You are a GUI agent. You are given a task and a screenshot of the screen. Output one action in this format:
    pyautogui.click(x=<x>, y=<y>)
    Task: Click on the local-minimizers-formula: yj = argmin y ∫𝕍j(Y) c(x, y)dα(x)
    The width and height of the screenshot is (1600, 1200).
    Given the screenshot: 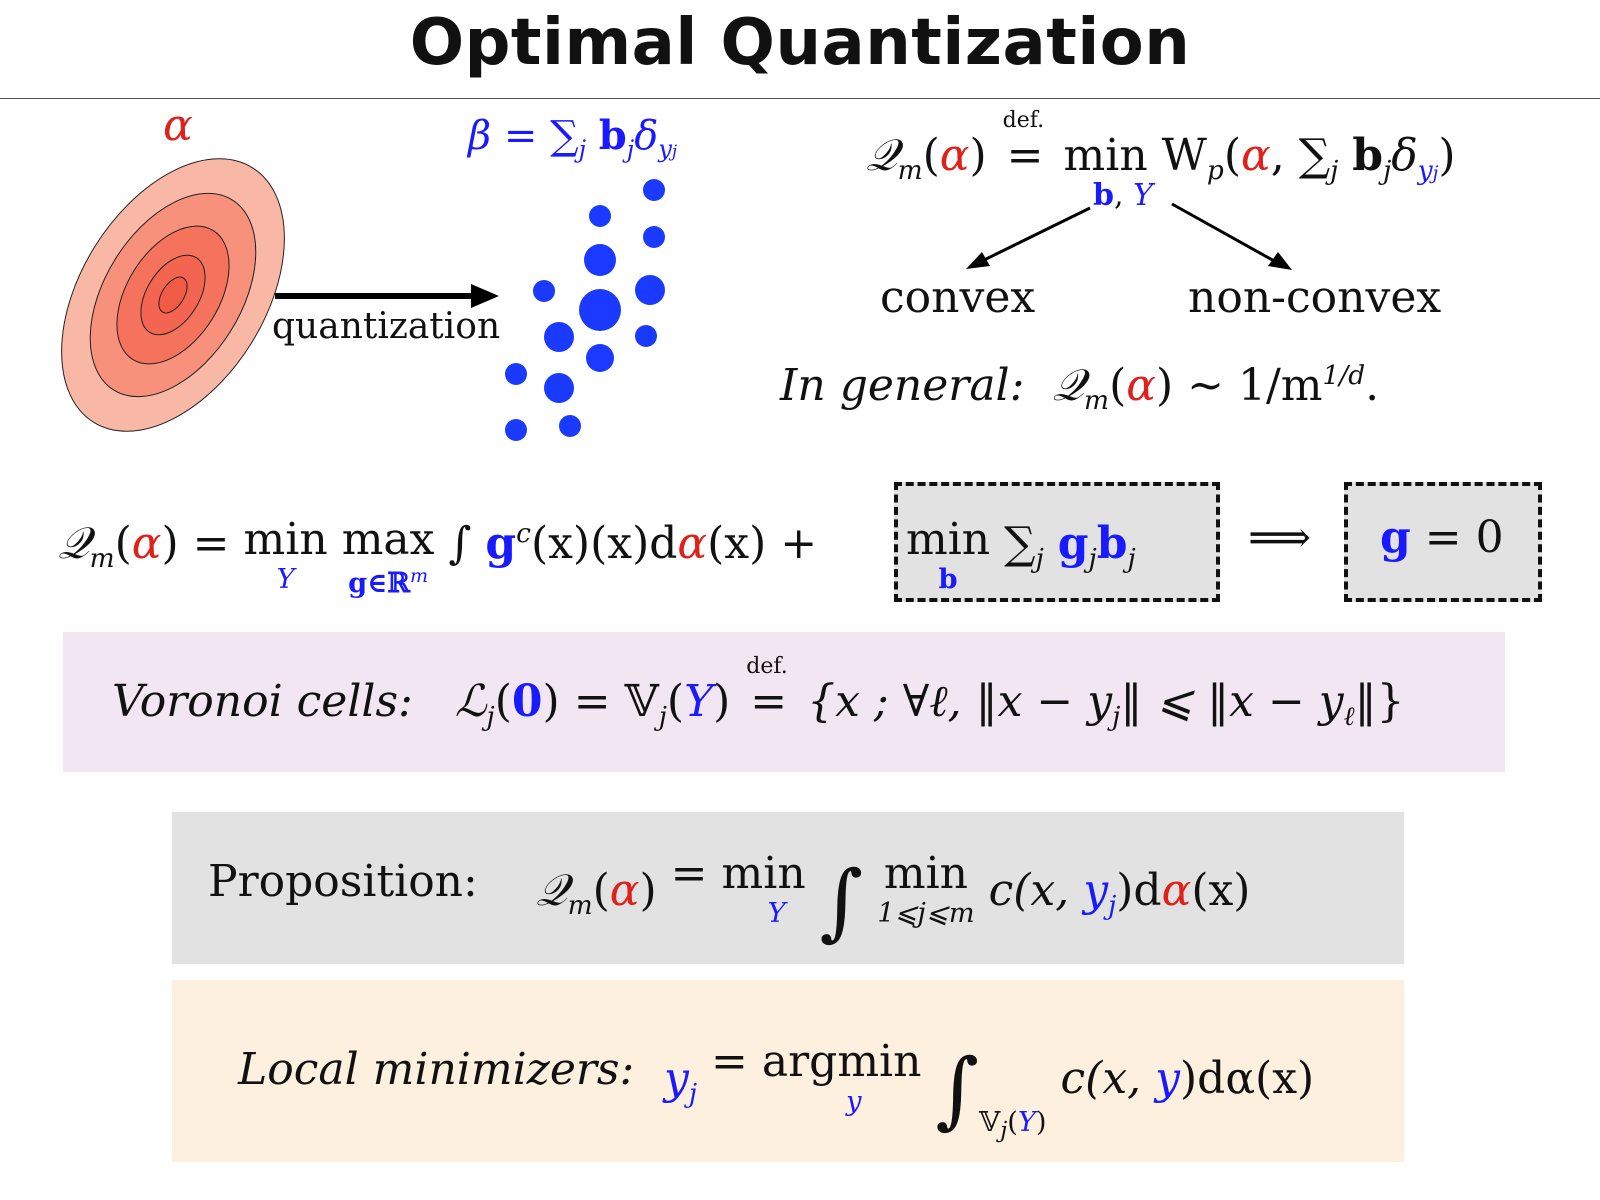 What is the action you would take?
    pyautogui.click(x=989, y=1090)
    